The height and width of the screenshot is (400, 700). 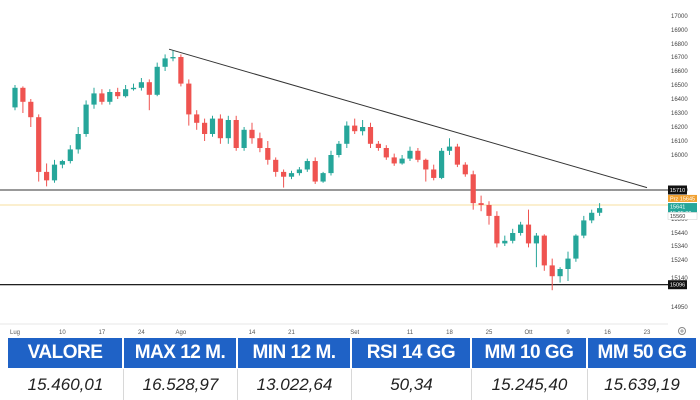 What do you see at coordinates (677, 286) in the screenshot?
I see `level-tag-label: 15096` at bounding box center [677, 286].